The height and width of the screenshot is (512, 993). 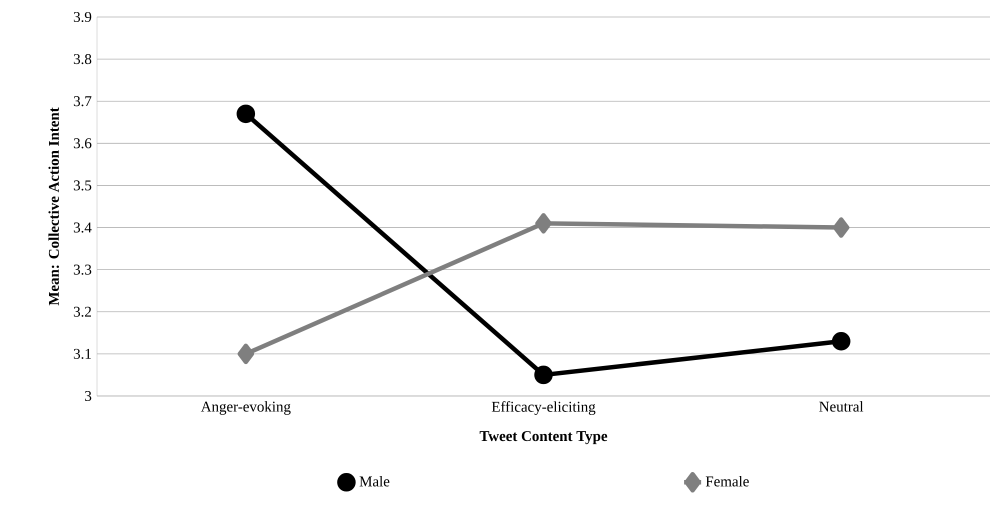 I want to click on y-tick-label: 3.4, so click(x=83, y=227).